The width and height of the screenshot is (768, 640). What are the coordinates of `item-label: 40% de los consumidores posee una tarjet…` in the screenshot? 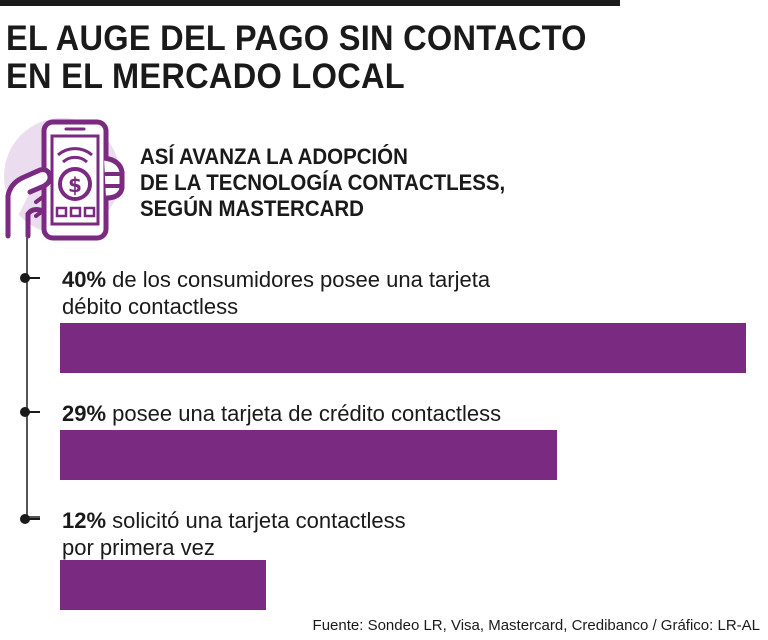 It's located at (390, 293).